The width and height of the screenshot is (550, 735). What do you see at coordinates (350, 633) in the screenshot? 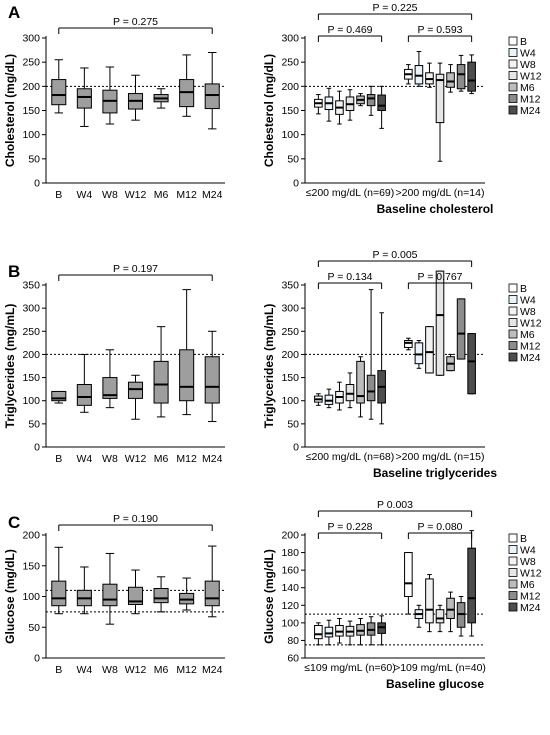
I see `panel-c-grouped-group-1-box-w12` at bounding box center [350, 633].